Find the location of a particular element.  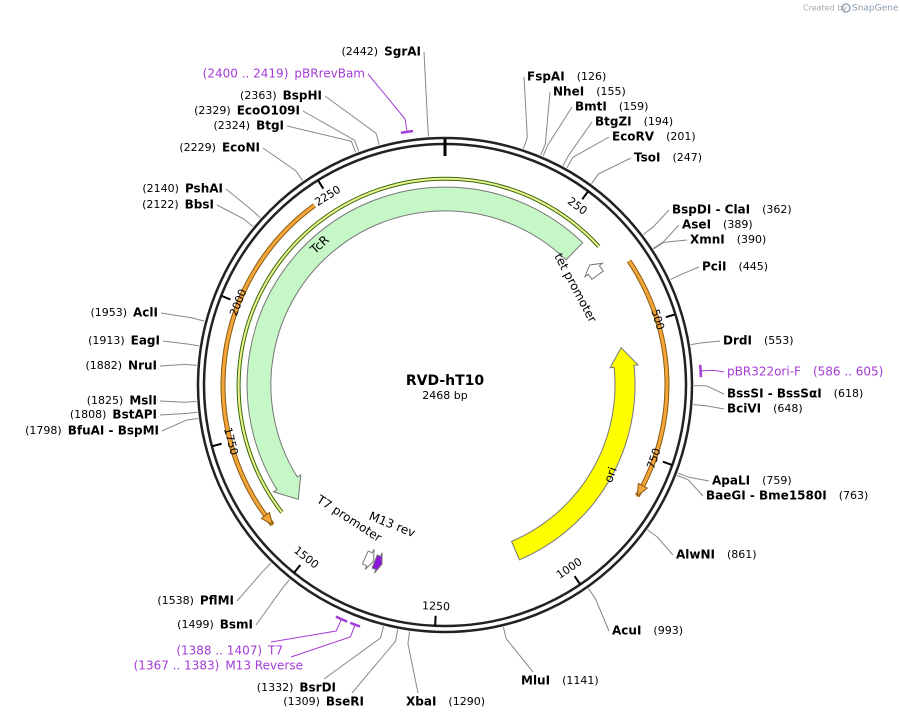

site-position: (1808) is located at coordinates (88, 414).